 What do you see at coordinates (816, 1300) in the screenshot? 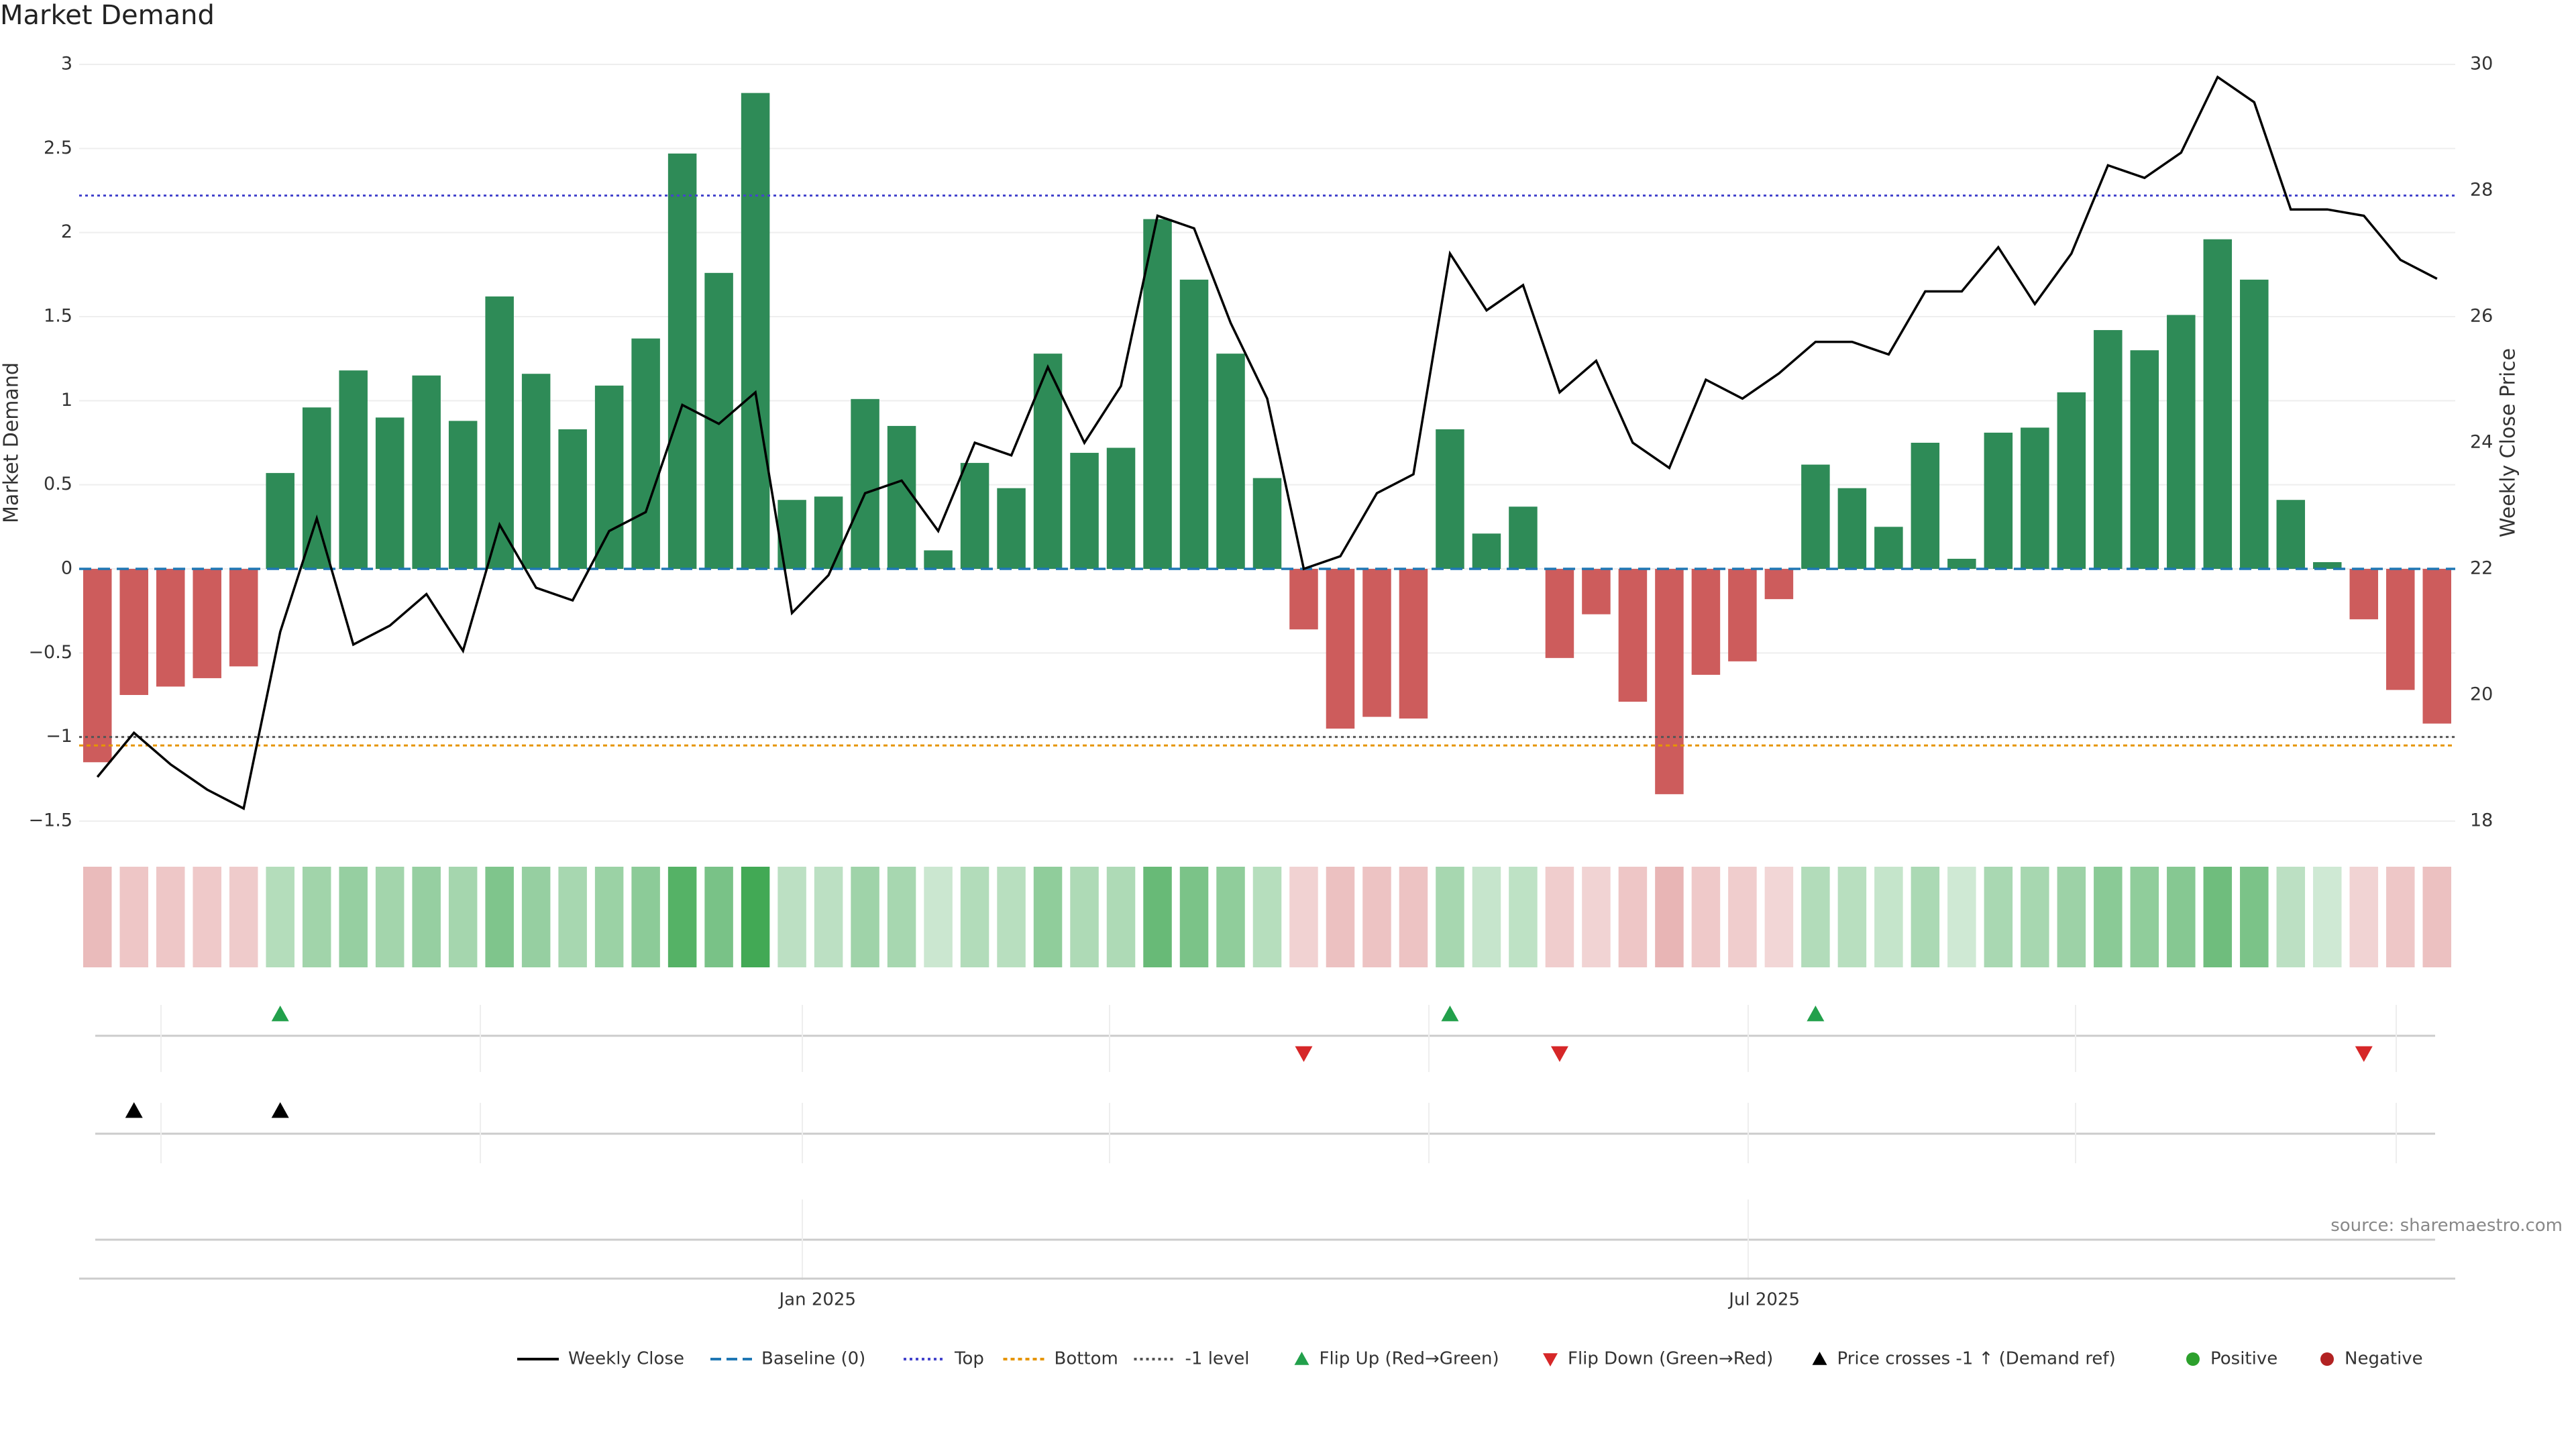
I see `x-tick-label: Jan 2025` at bounding box center [816, 1300].